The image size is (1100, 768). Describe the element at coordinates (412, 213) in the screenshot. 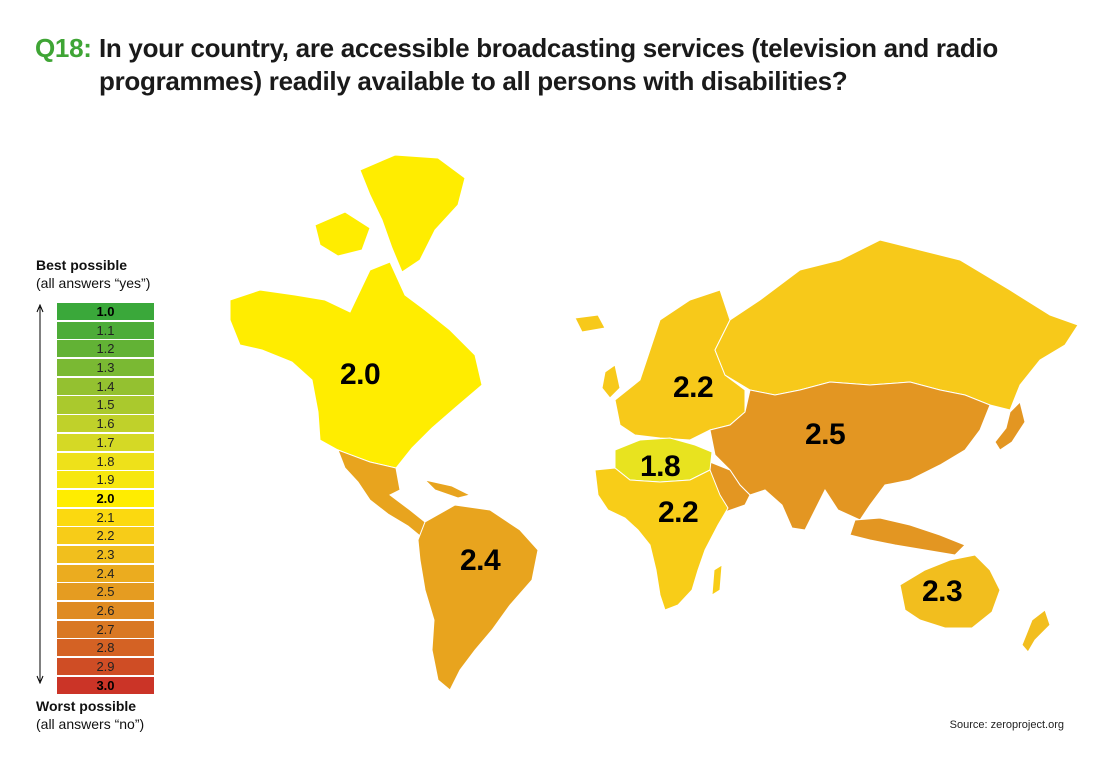

I see `region-shape-greenland` at that location.